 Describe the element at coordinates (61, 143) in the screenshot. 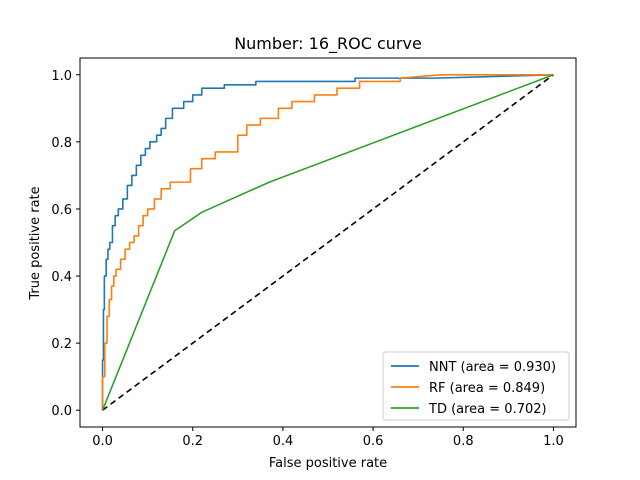

I see `y-tick-label: 0.8` at that location.